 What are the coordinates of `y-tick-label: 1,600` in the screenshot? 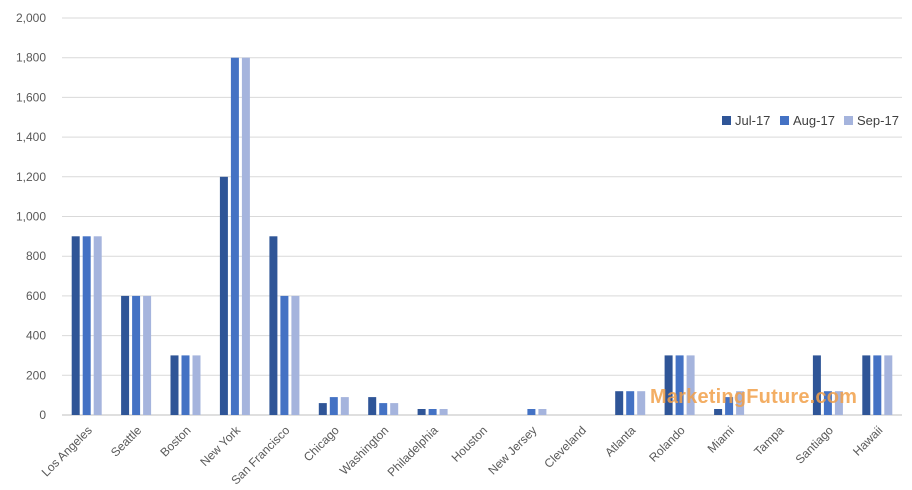 It's located at (31, 97).